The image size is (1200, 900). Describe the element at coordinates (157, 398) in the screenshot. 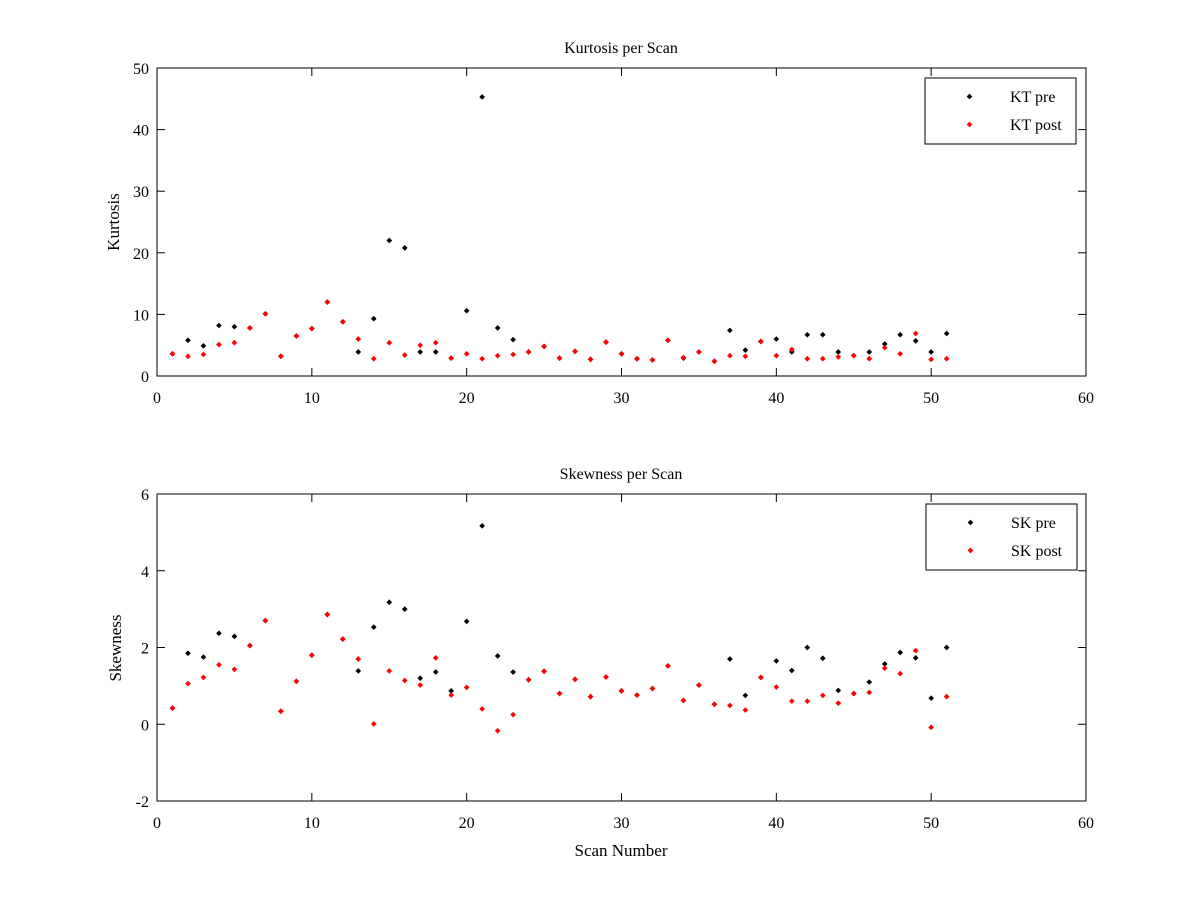

I see `kurtosis-x-tick-label: 0` at that location.